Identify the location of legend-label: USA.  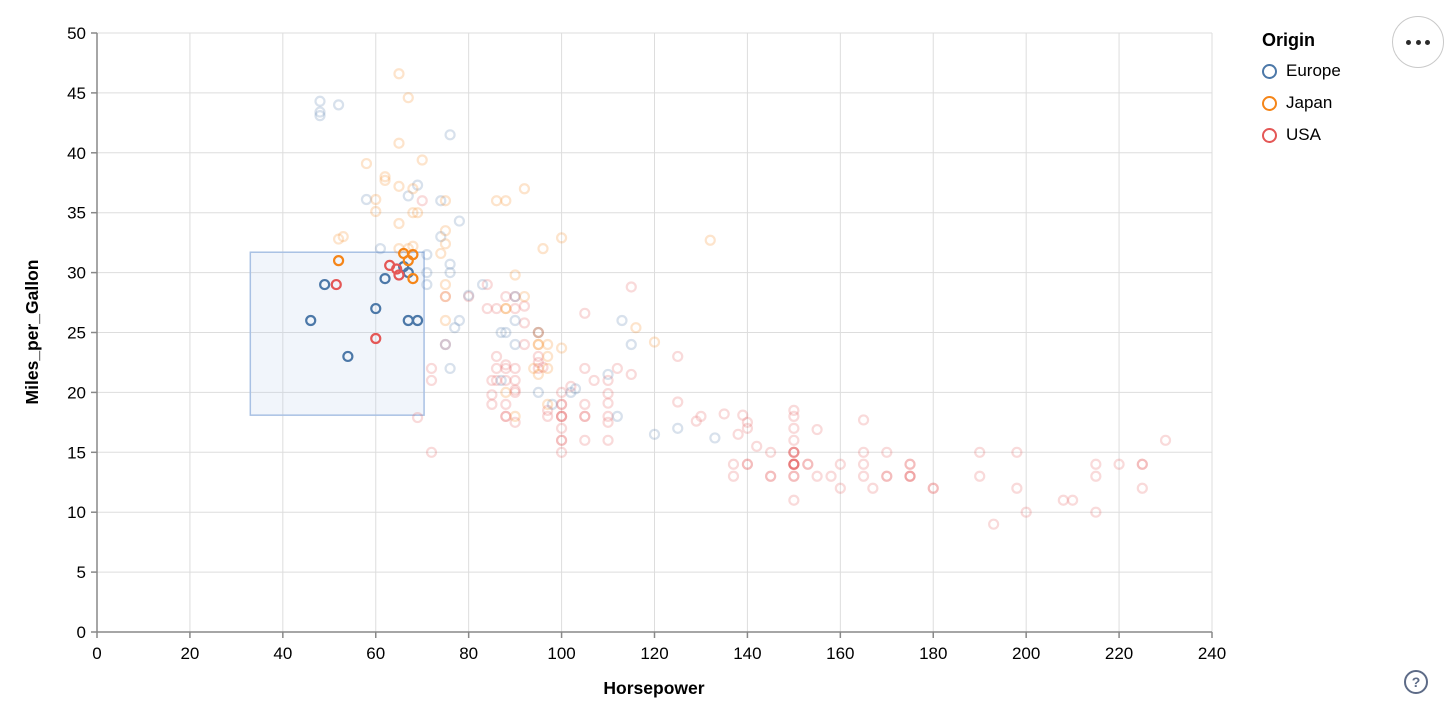
(1303, 134).